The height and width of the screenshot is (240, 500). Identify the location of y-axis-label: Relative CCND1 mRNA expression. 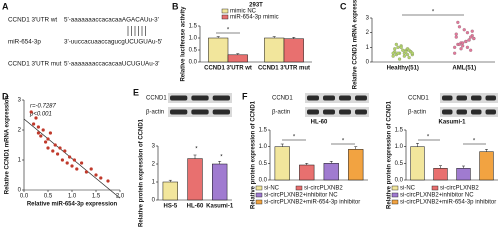
(356, 44).